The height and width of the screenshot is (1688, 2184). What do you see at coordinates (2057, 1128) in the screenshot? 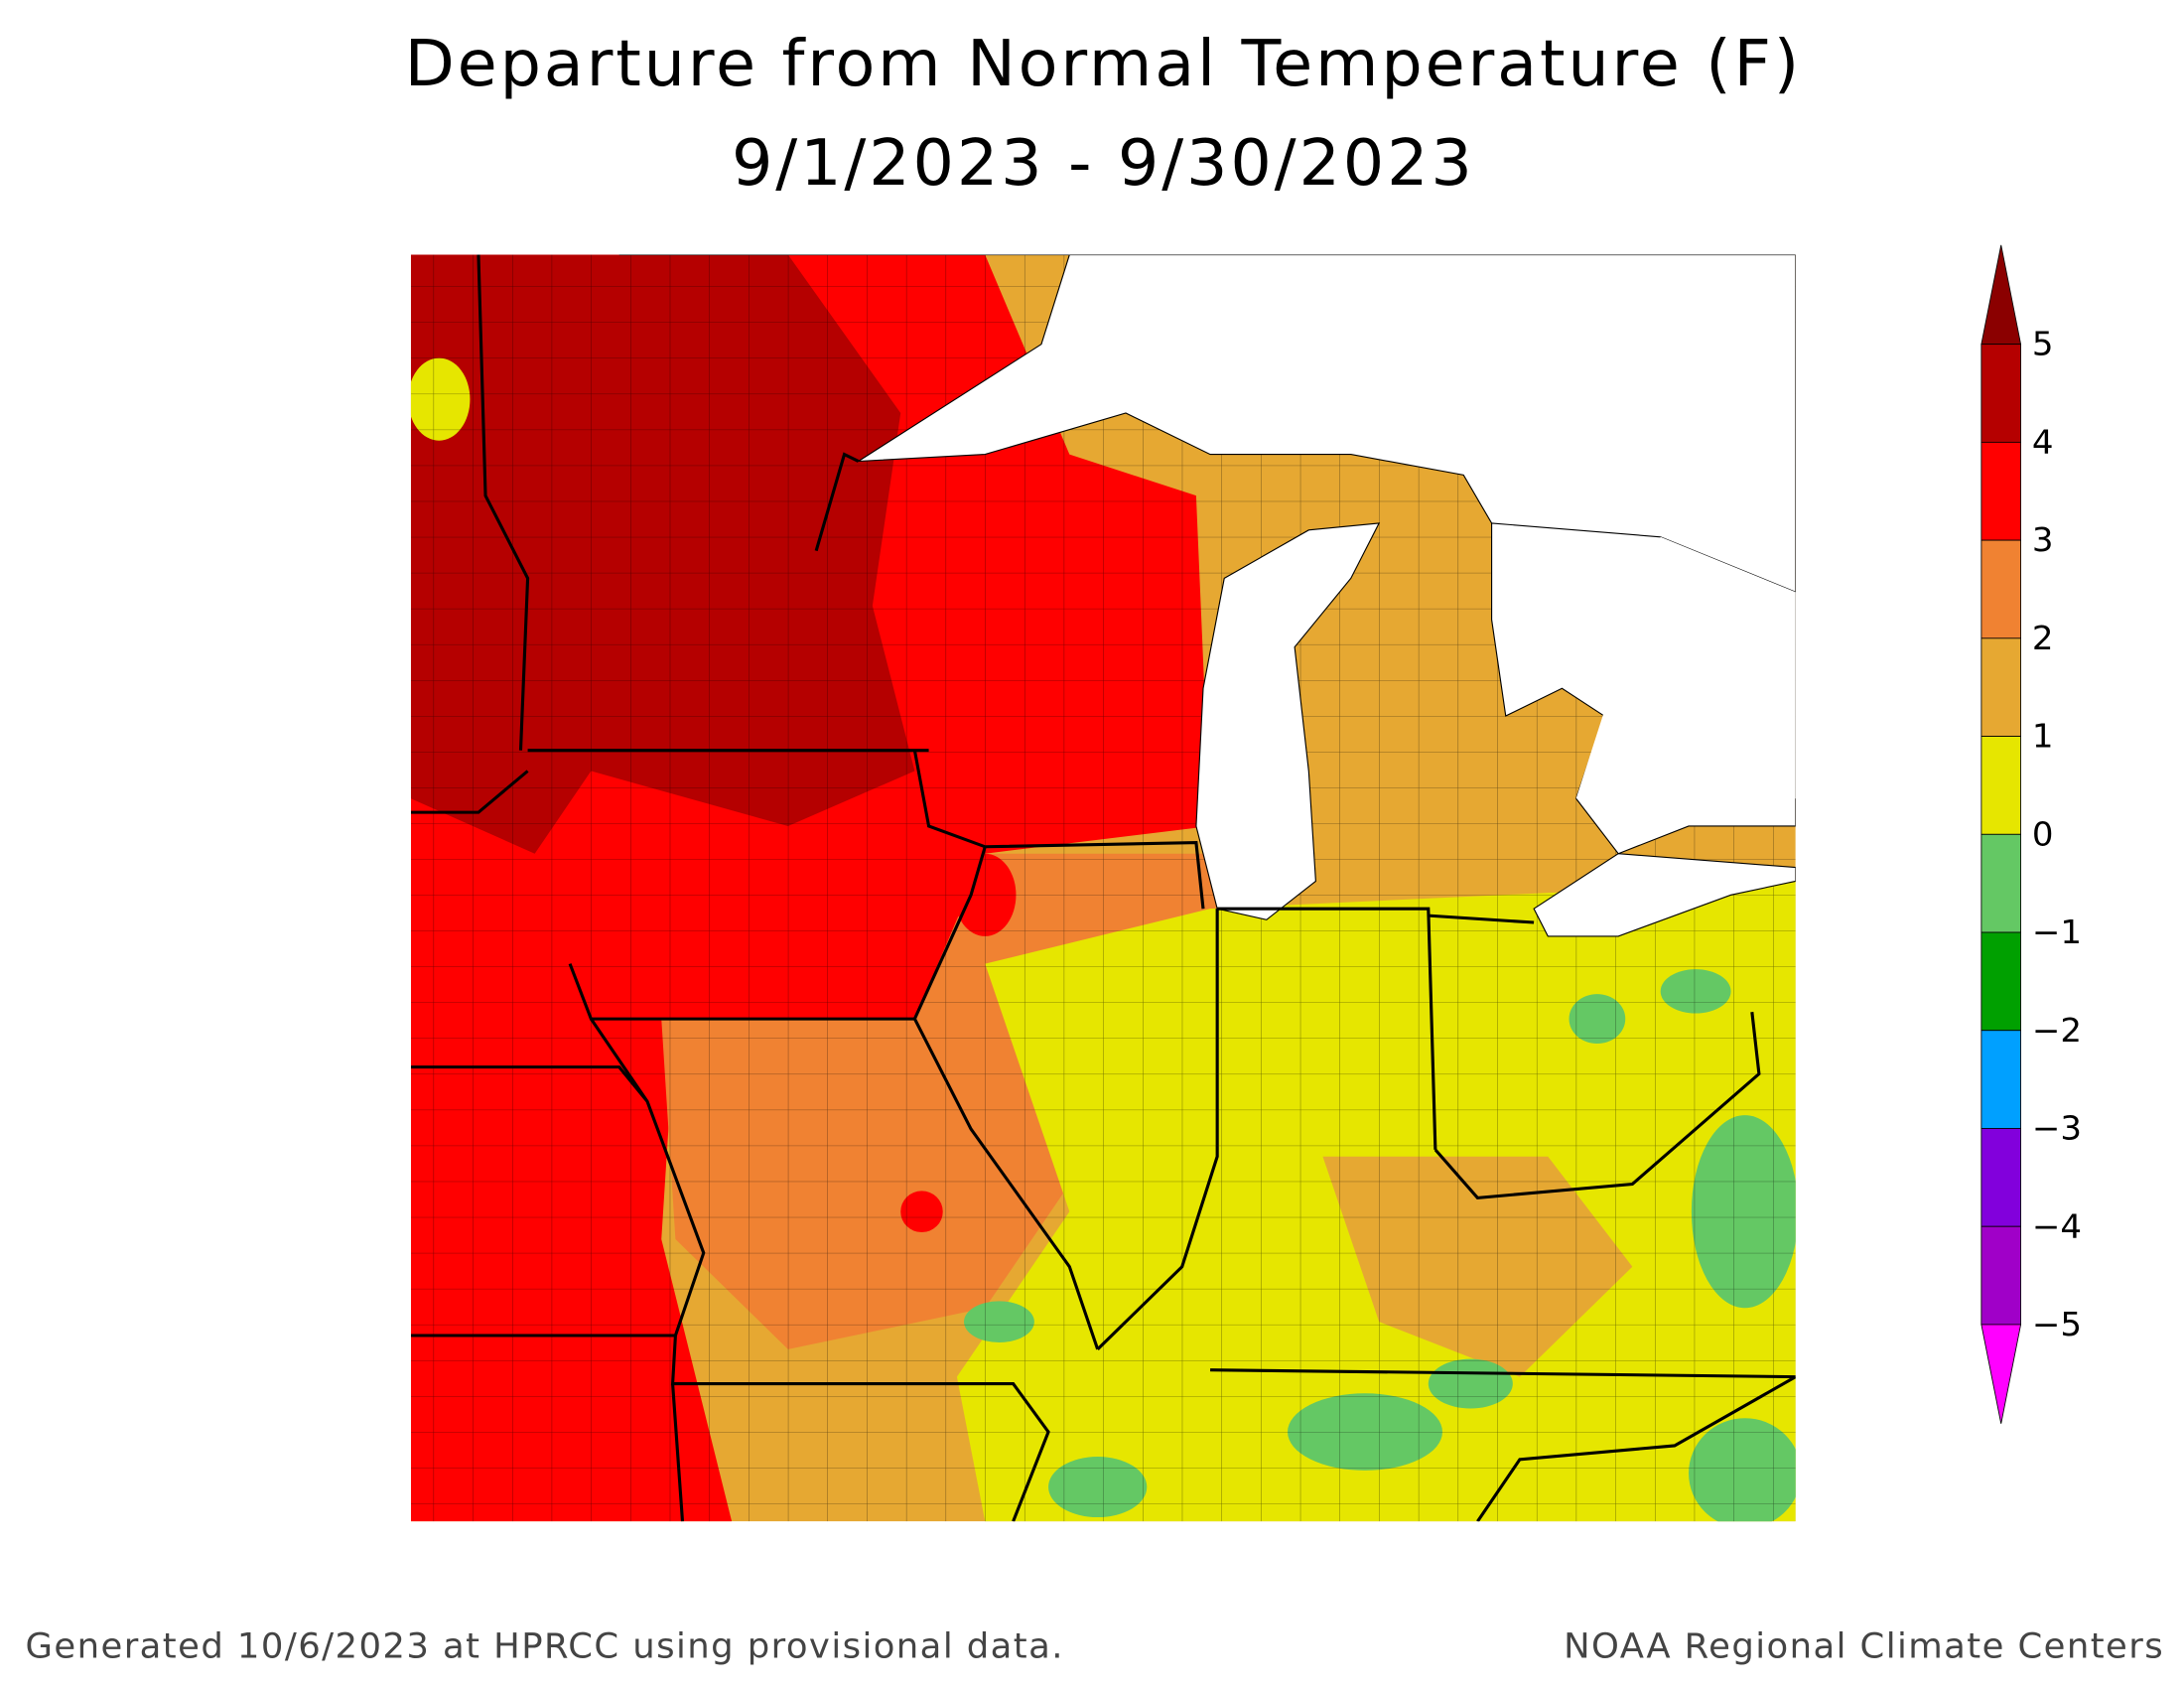
I see `color-bar-label: −3` at bounding box center [2057, 1128].